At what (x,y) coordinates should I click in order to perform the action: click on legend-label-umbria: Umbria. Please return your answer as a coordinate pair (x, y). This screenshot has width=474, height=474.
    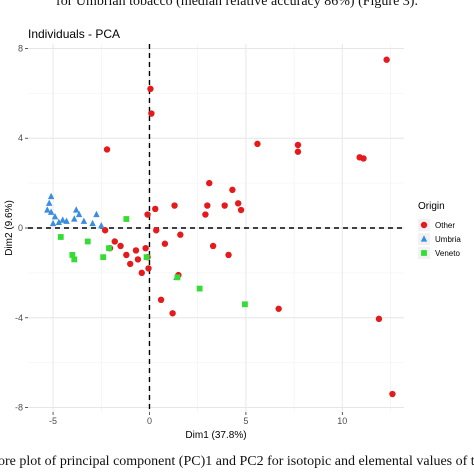
    Looking at the image, I should click on (448, 239).